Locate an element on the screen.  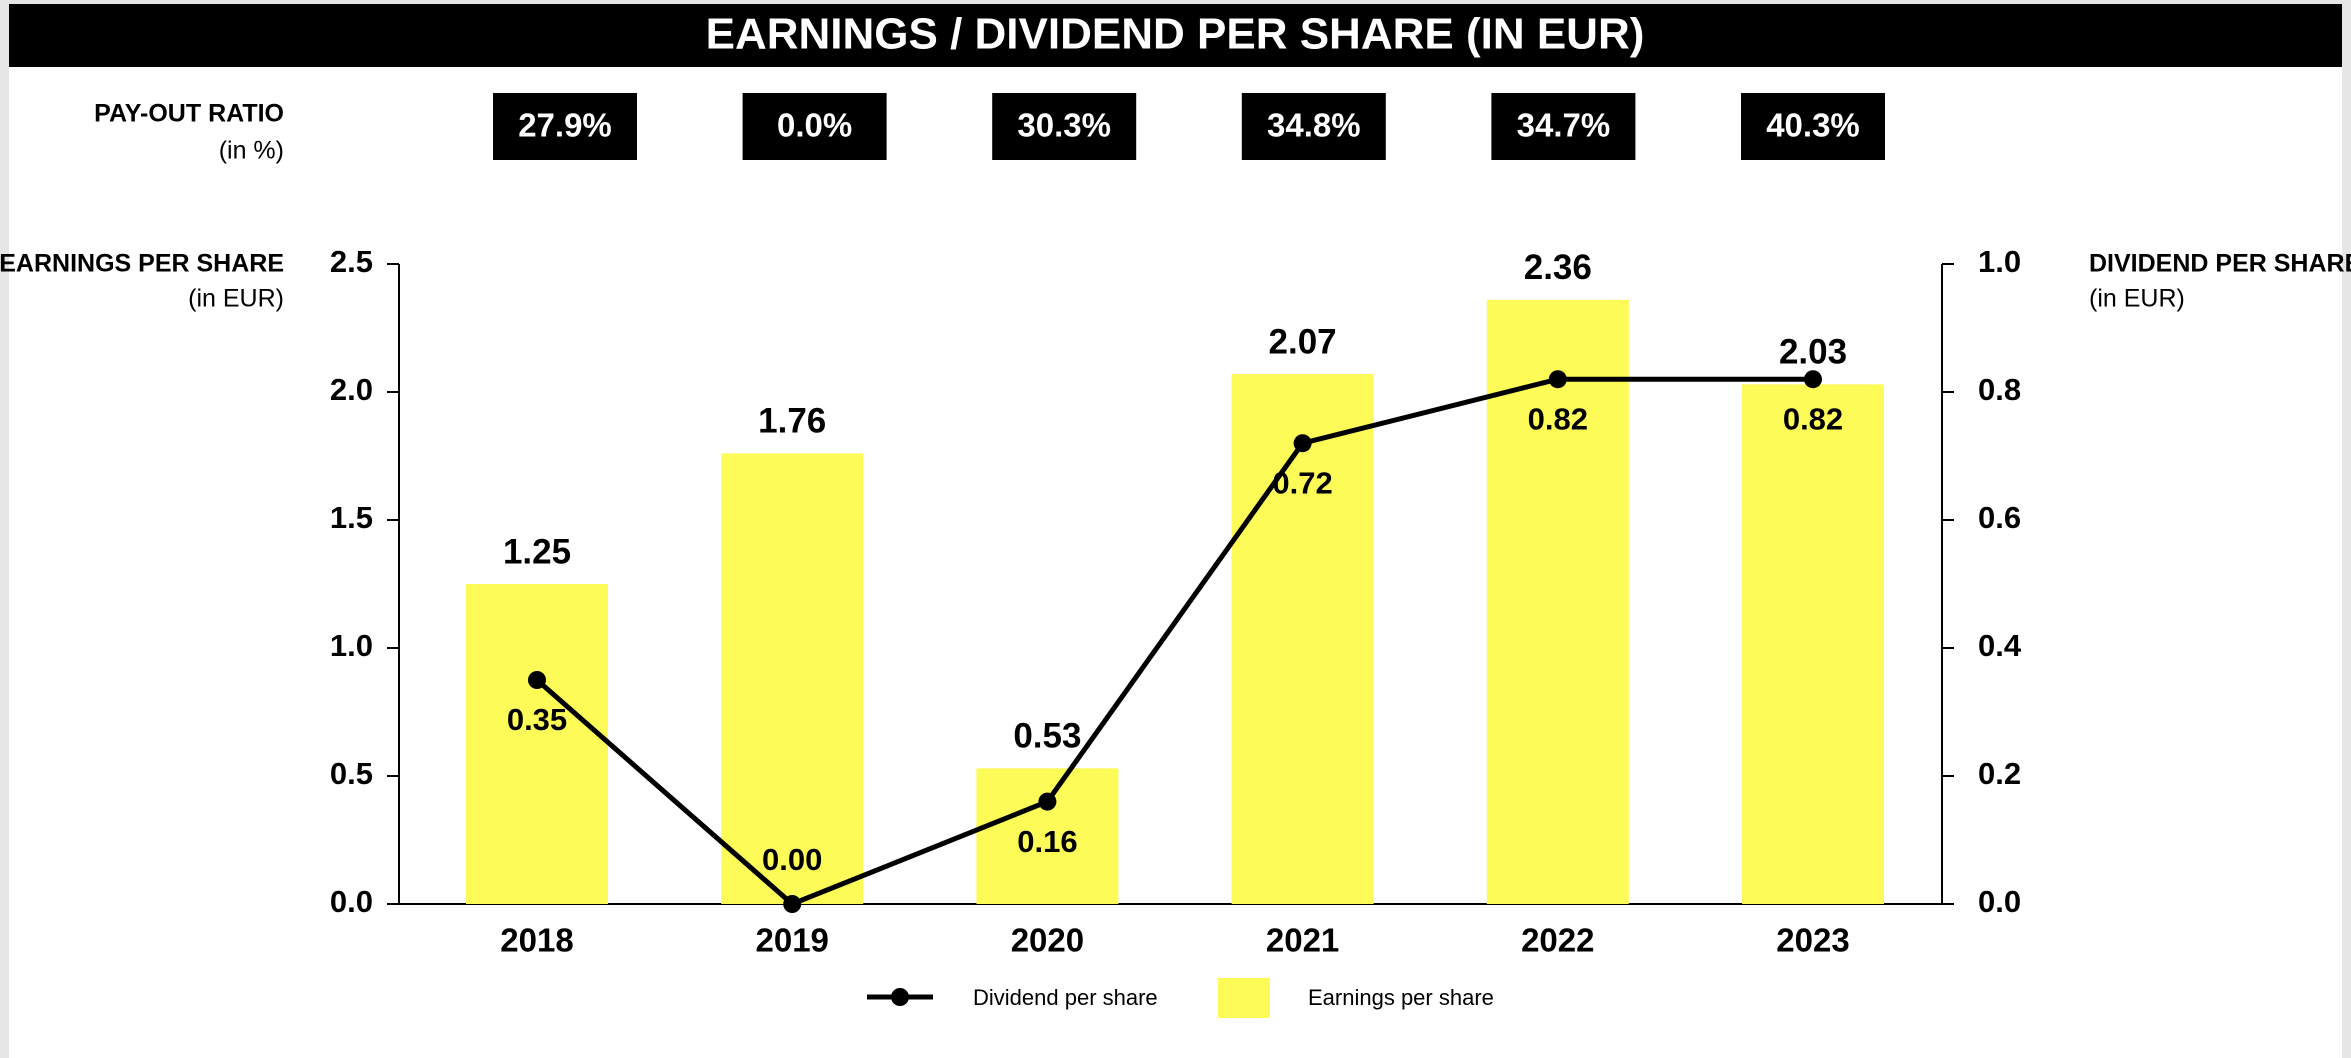
payout-label: 27.9% is located at coordinates (565, 125).